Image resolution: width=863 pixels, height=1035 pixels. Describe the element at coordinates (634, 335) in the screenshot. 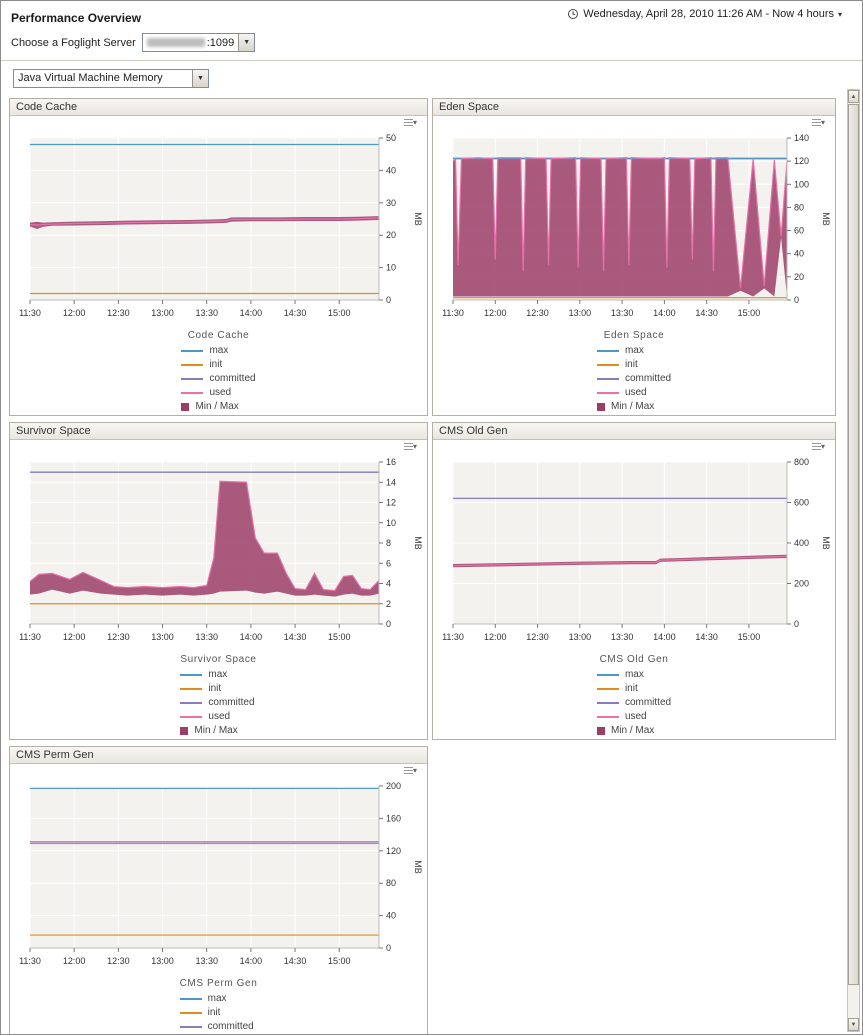

I see `legend-title: Eden Space` at that location.